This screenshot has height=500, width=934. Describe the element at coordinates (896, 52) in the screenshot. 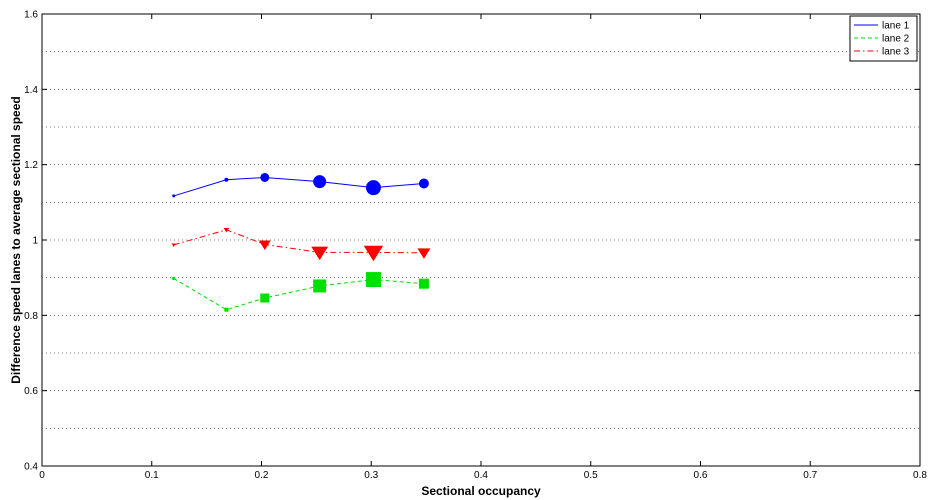

I see `legend-label: lane 3` at that location.